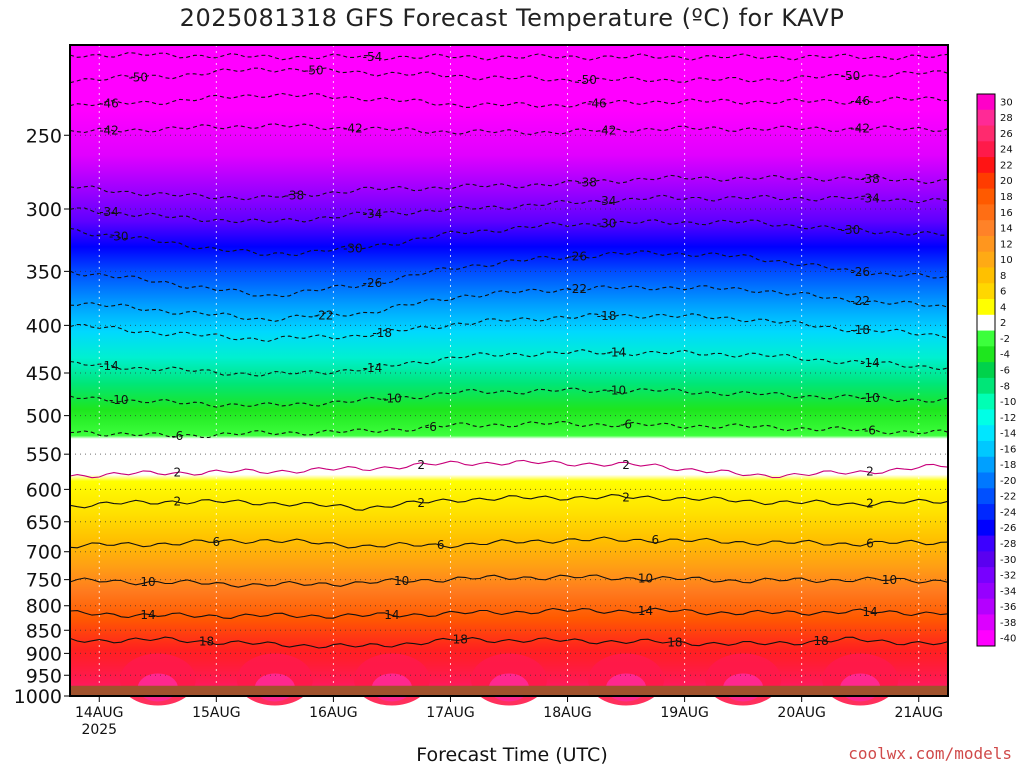 The width and height of the screenshot is (1024, 768). Describe the element at coordinates (1003, 323) in the screenshot. I see `colorbar-label: 2` at that location.